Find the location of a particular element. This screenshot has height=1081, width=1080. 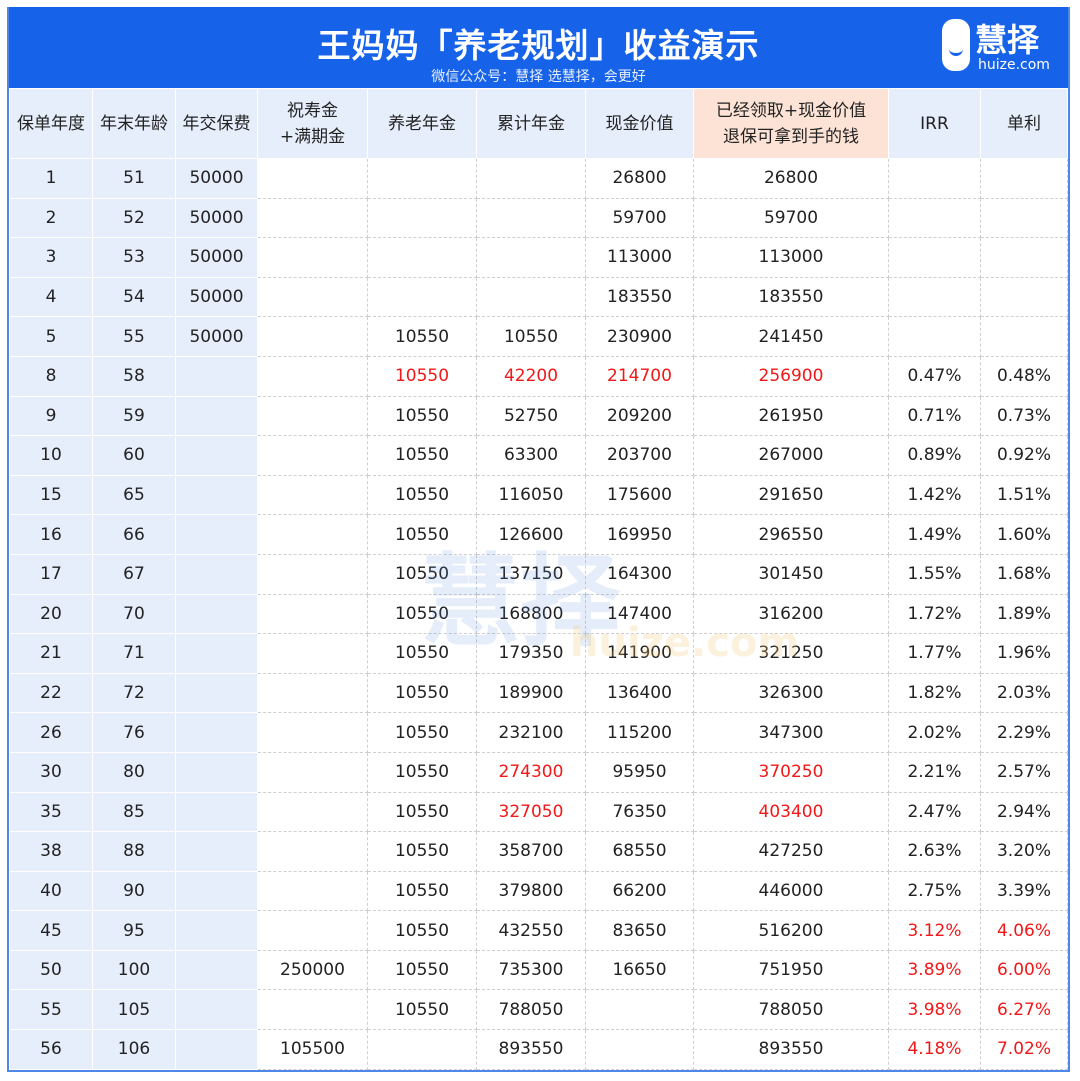

table-cell: 113000 is located at coordinates (639, 257).